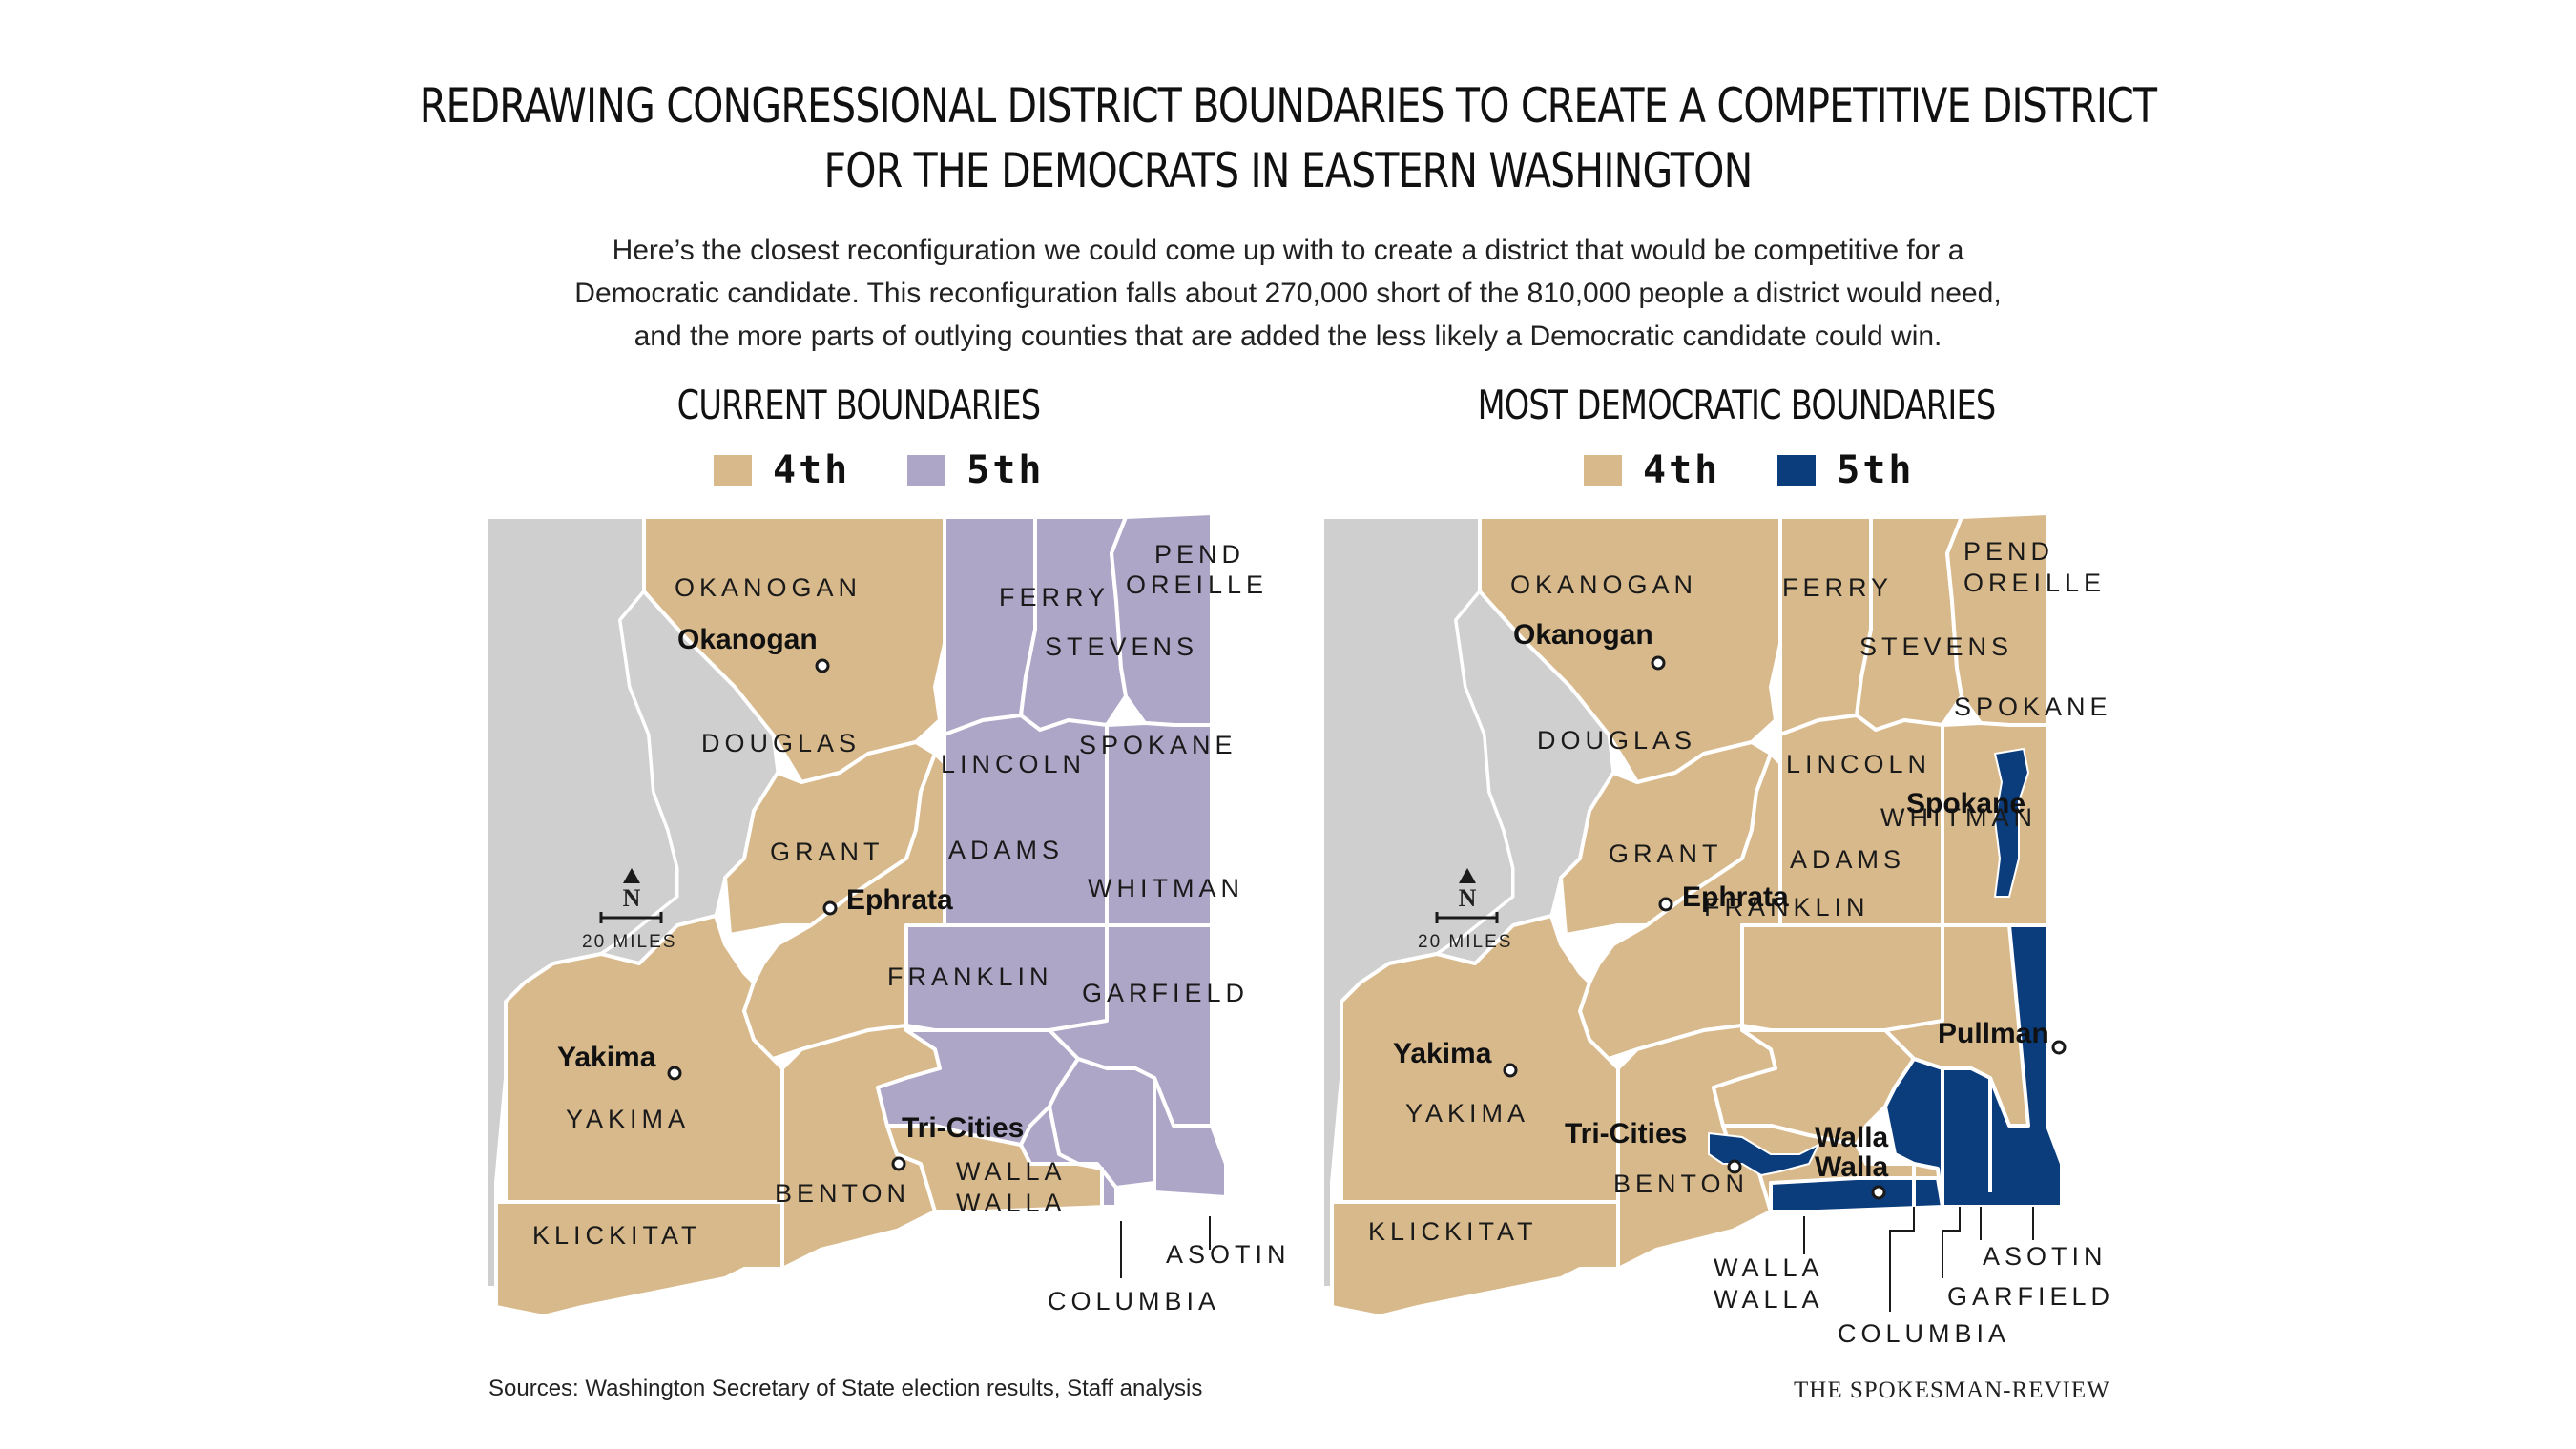  What do you see at coordinates (1453, 1231) in the screenshot?
I see `county-label-klickitat: KLICKITAT` at bounding box center [1453, 1231].